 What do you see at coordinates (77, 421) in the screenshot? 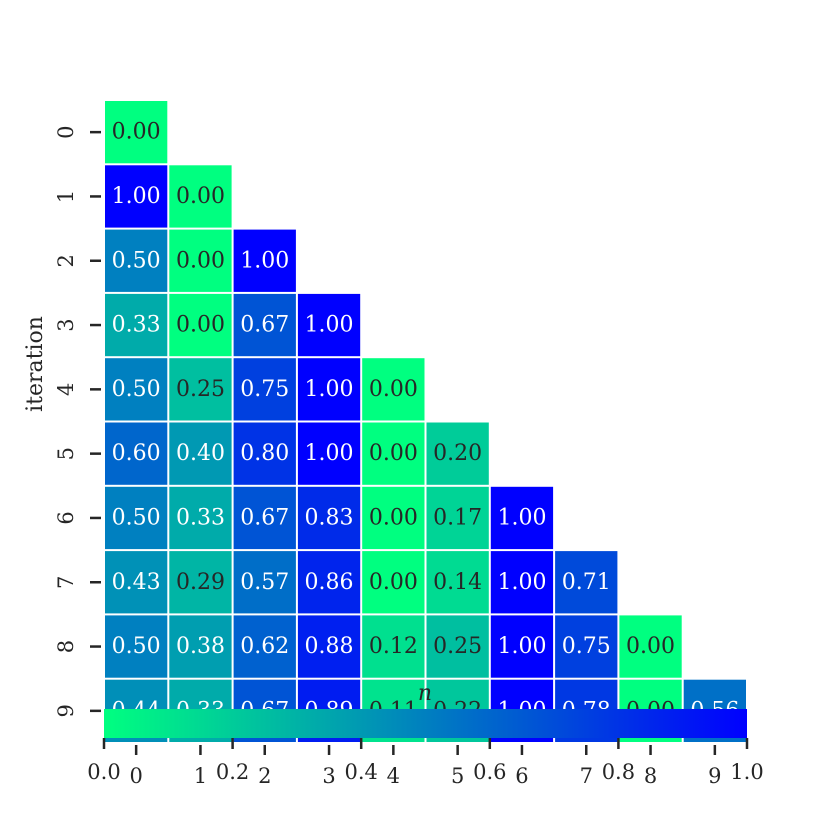
I see `y-axis-ticks: 0 1 2 3 4 5 6 7 8 9` at bounding box center [77, 421].